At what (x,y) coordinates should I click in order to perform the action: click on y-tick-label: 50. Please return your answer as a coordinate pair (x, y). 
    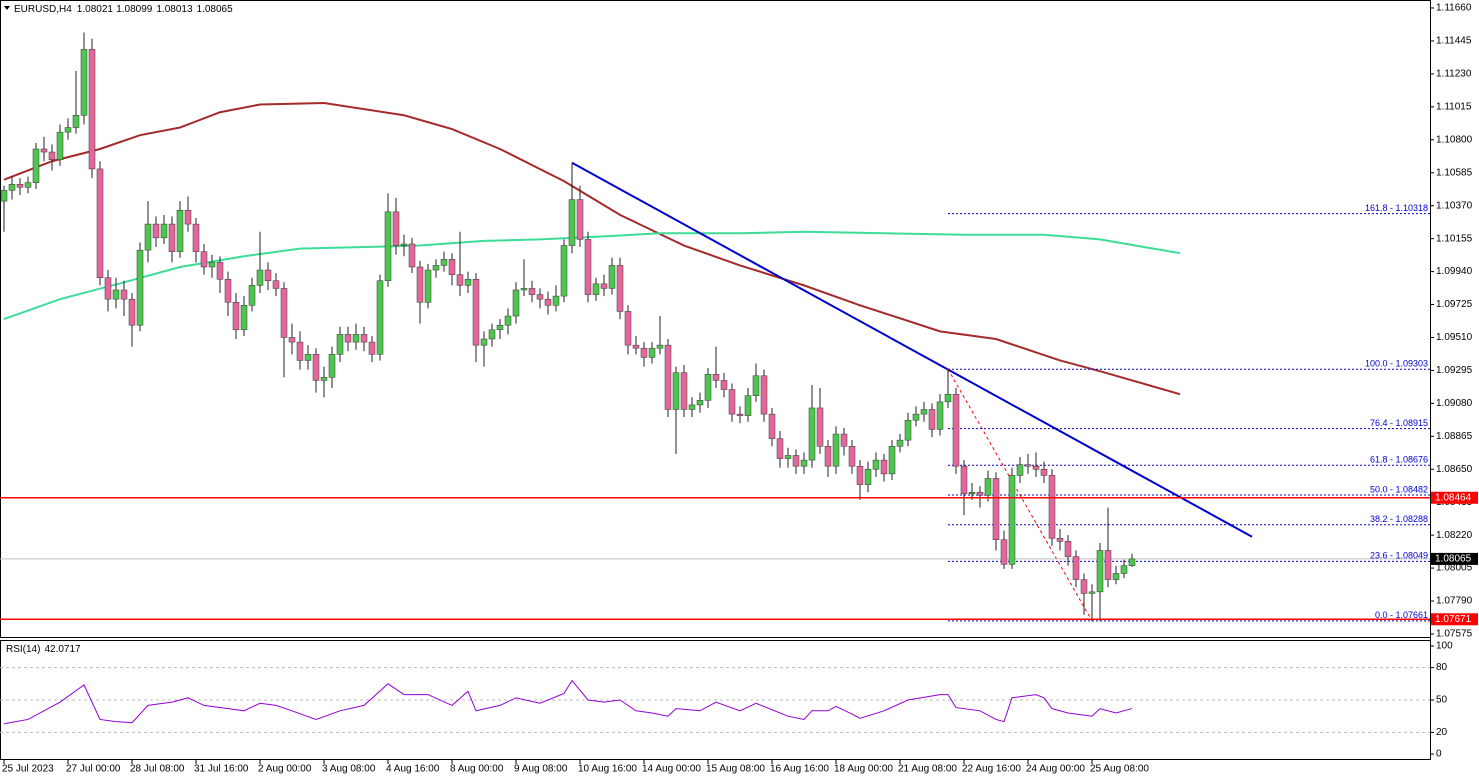
    Looking at the image, I should click on (1442, 700).